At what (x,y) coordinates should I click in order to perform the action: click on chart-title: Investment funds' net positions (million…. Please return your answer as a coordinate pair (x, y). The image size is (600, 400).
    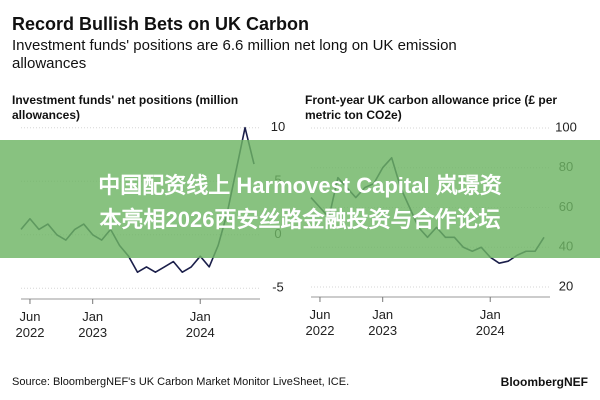
    Looking at the image, I should click on (125, 107).